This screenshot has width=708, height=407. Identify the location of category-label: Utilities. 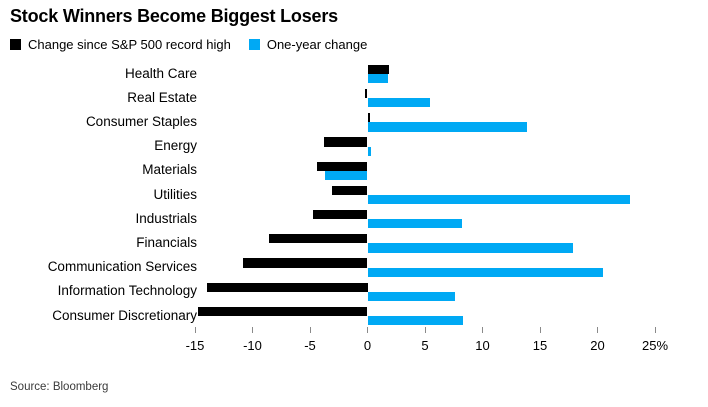
(175, 194).